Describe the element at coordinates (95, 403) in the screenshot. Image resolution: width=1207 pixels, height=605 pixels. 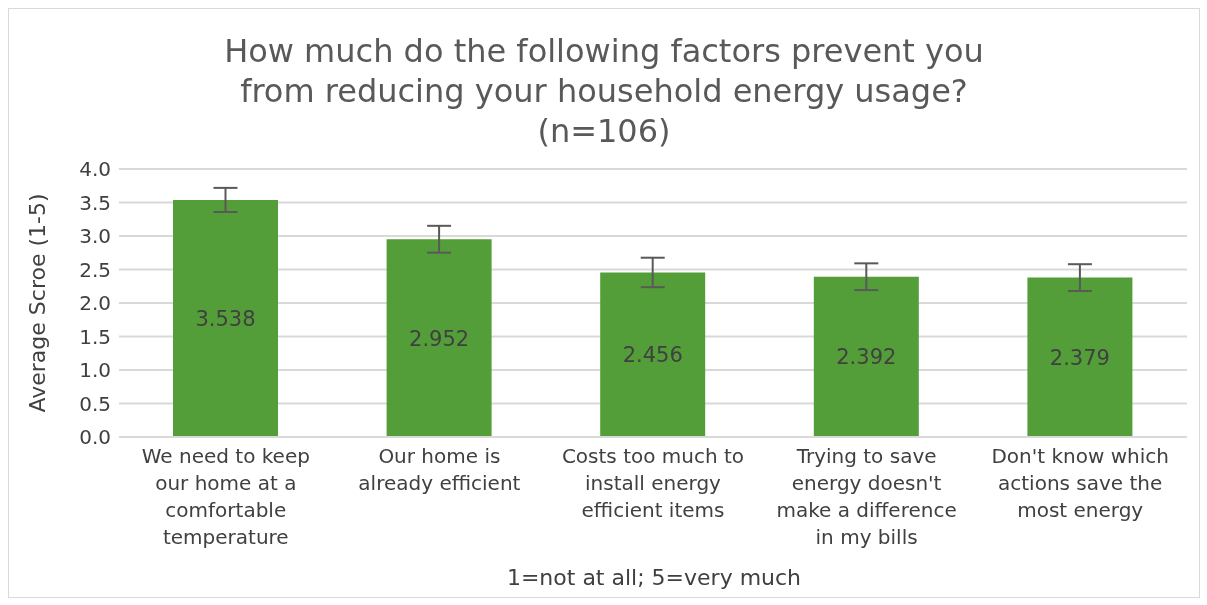
I see `y-tick-label: 0.5` at that location.